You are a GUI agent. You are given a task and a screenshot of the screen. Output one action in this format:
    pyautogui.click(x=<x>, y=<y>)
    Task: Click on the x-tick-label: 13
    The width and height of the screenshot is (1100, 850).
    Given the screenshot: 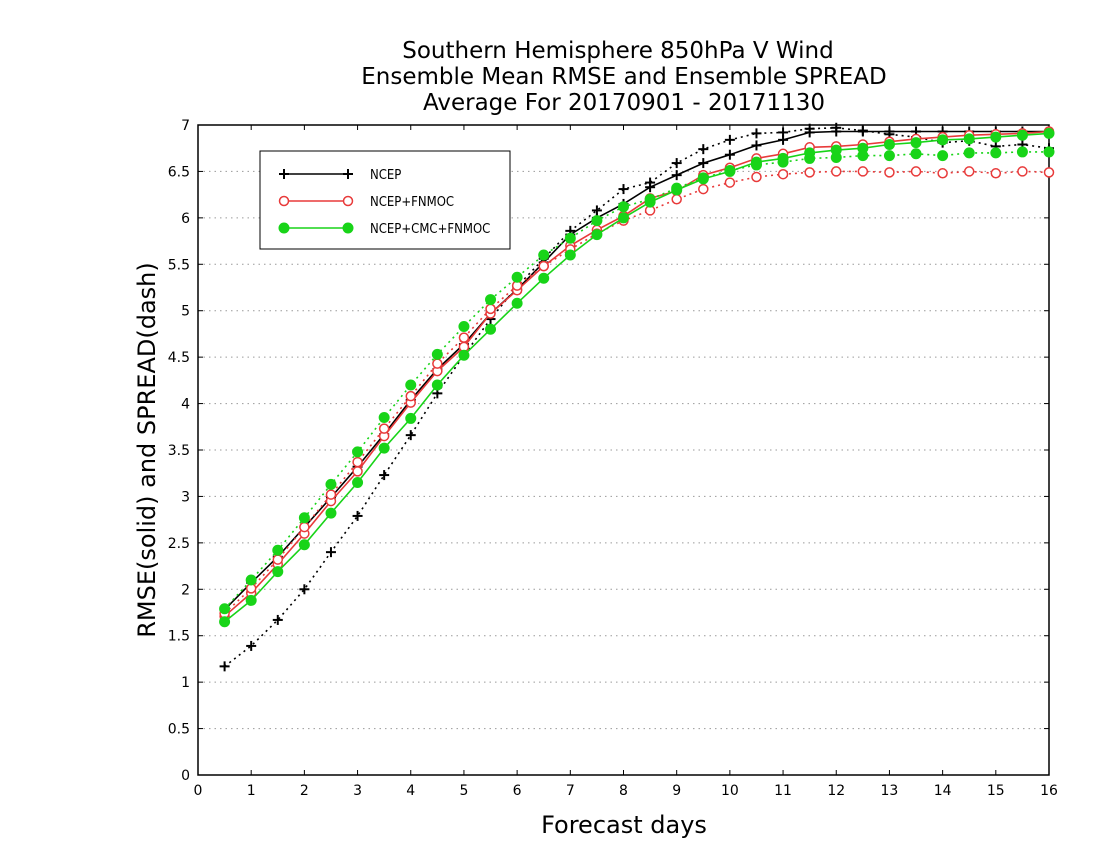 What is the action you would take?
    pyautogui.click(x=890, y=791)
    